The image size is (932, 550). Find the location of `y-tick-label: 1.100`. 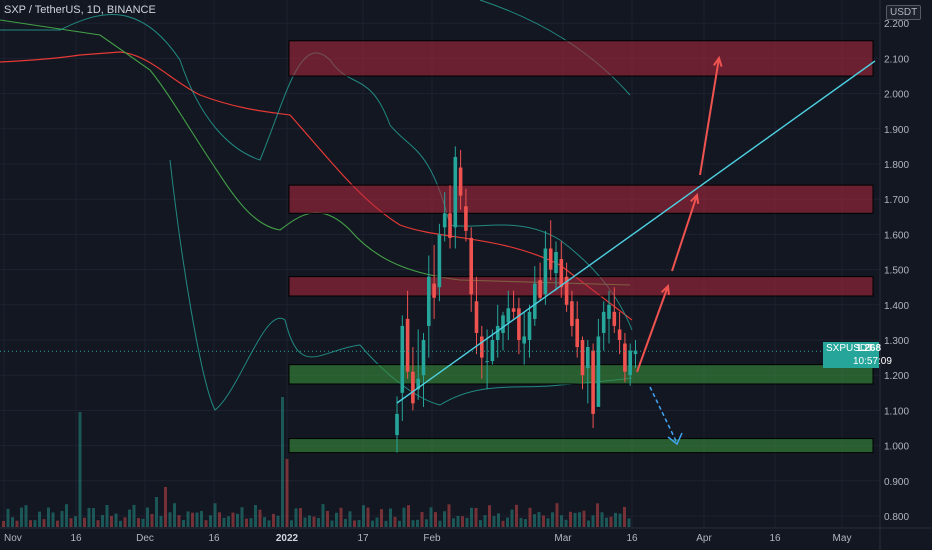

y-tick-label: 1.100 is located at coordinates (896, 411).